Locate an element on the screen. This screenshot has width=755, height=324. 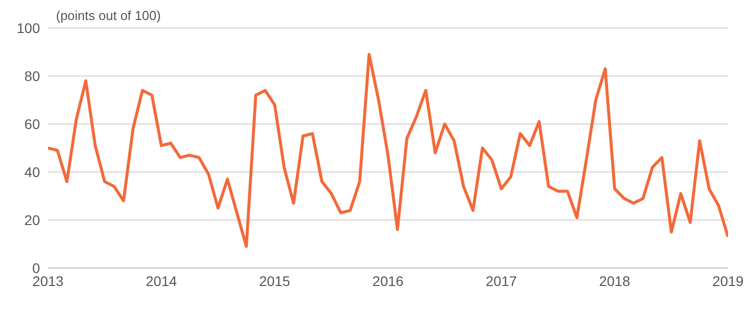
x-tick-label: 2014 is located at coordinates (162, 280).